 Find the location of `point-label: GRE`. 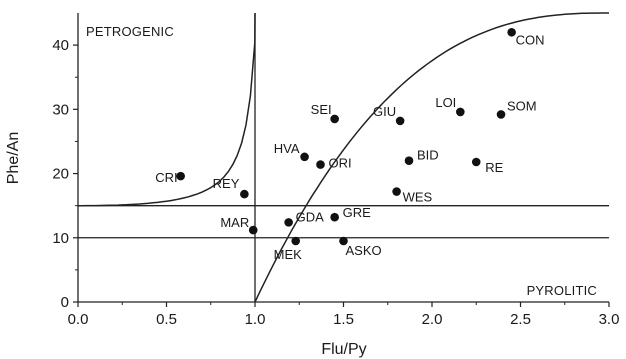

point-label: GRE is located at coordinates (357, 212).